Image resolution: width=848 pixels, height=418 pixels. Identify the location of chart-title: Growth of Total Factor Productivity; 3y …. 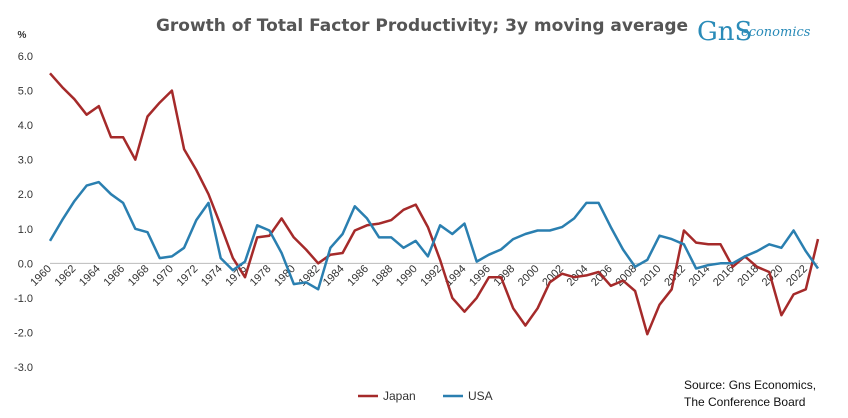
(422, 26).